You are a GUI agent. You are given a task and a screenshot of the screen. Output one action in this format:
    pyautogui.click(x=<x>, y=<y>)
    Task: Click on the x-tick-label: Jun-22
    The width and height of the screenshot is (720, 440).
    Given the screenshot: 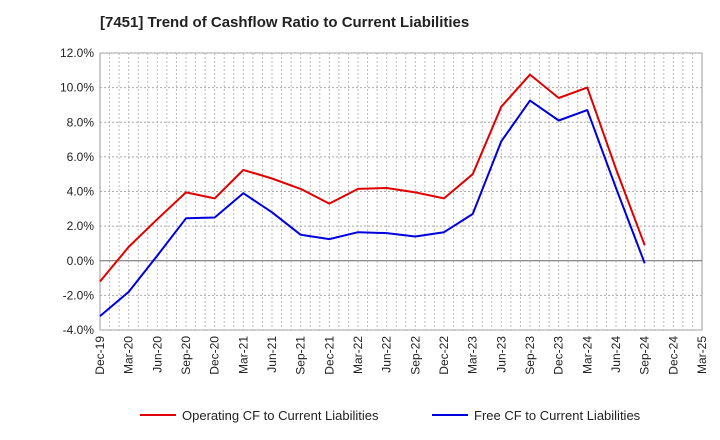 What is the action you would take?
    pyautogui.click(x=387, y=354)
    